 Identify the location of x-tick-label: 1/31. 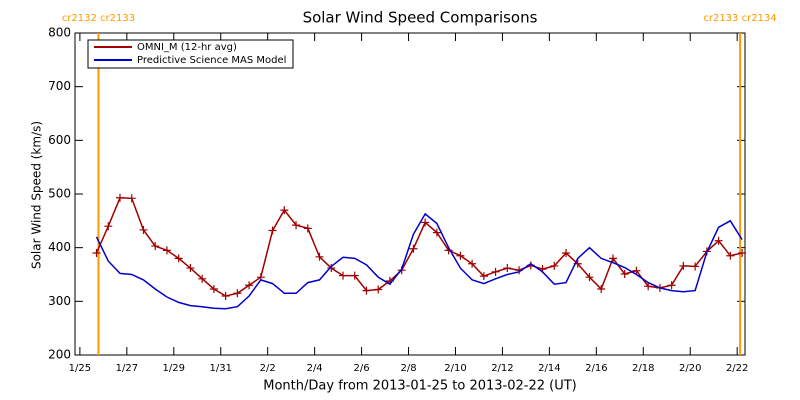
(221, 368).